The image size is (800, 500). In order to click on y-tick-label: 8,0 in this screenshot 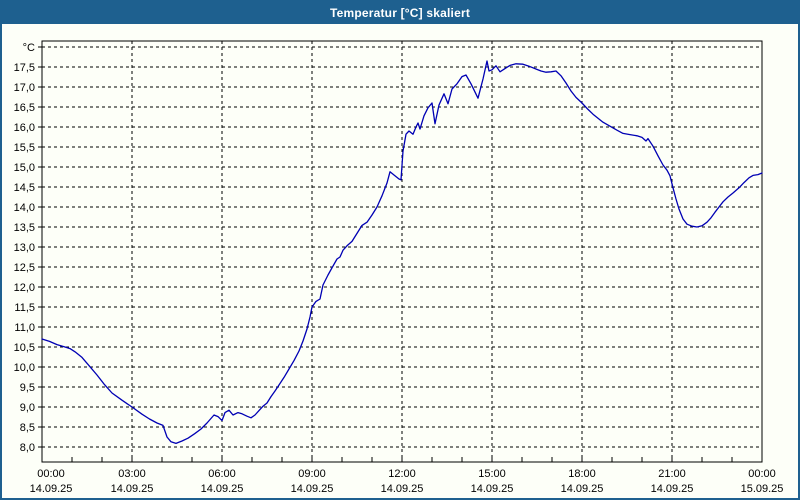, I will do `click(27, 448)`.